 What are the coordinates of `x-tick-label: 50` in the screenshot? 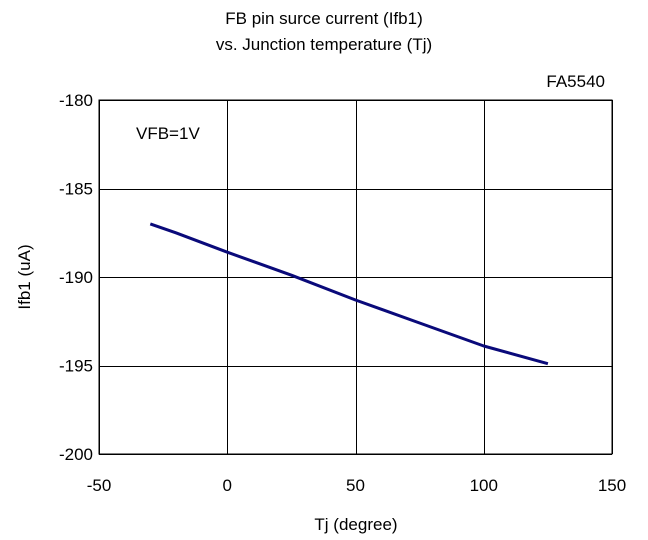 It's located at (355, 485).